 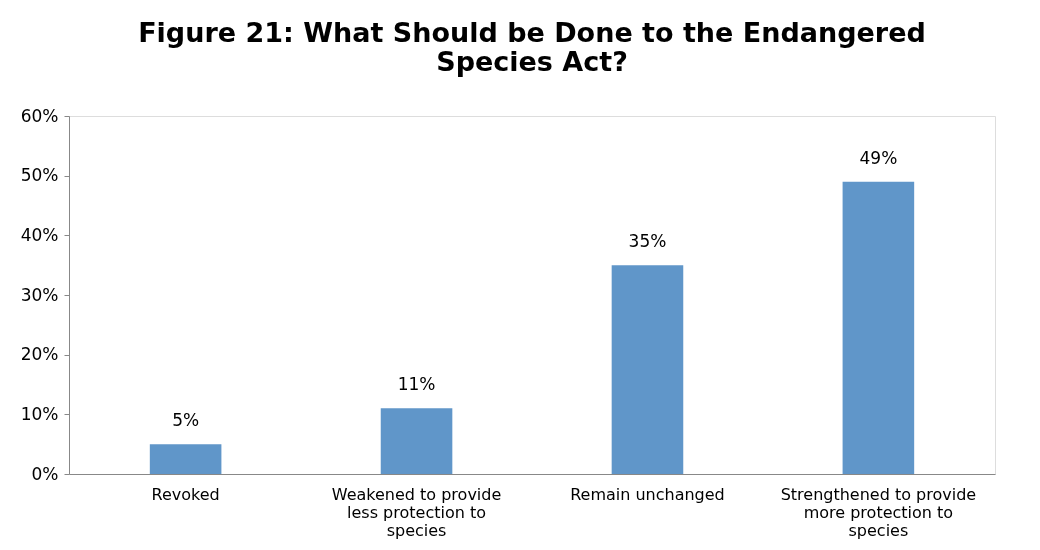 What do you see at coordinates (186, 420) in the screenshot?
I see `data-label: 5%` at bounding box center [186, 420].